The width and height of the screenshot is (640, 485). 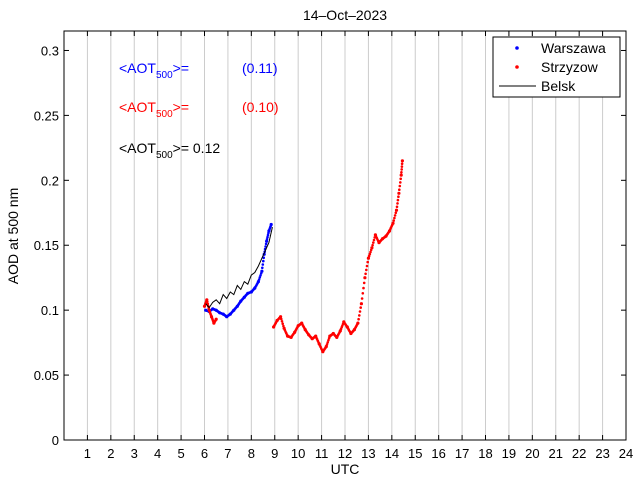 I want to click on x-tick-label: 7, so click(x=227, y=453).